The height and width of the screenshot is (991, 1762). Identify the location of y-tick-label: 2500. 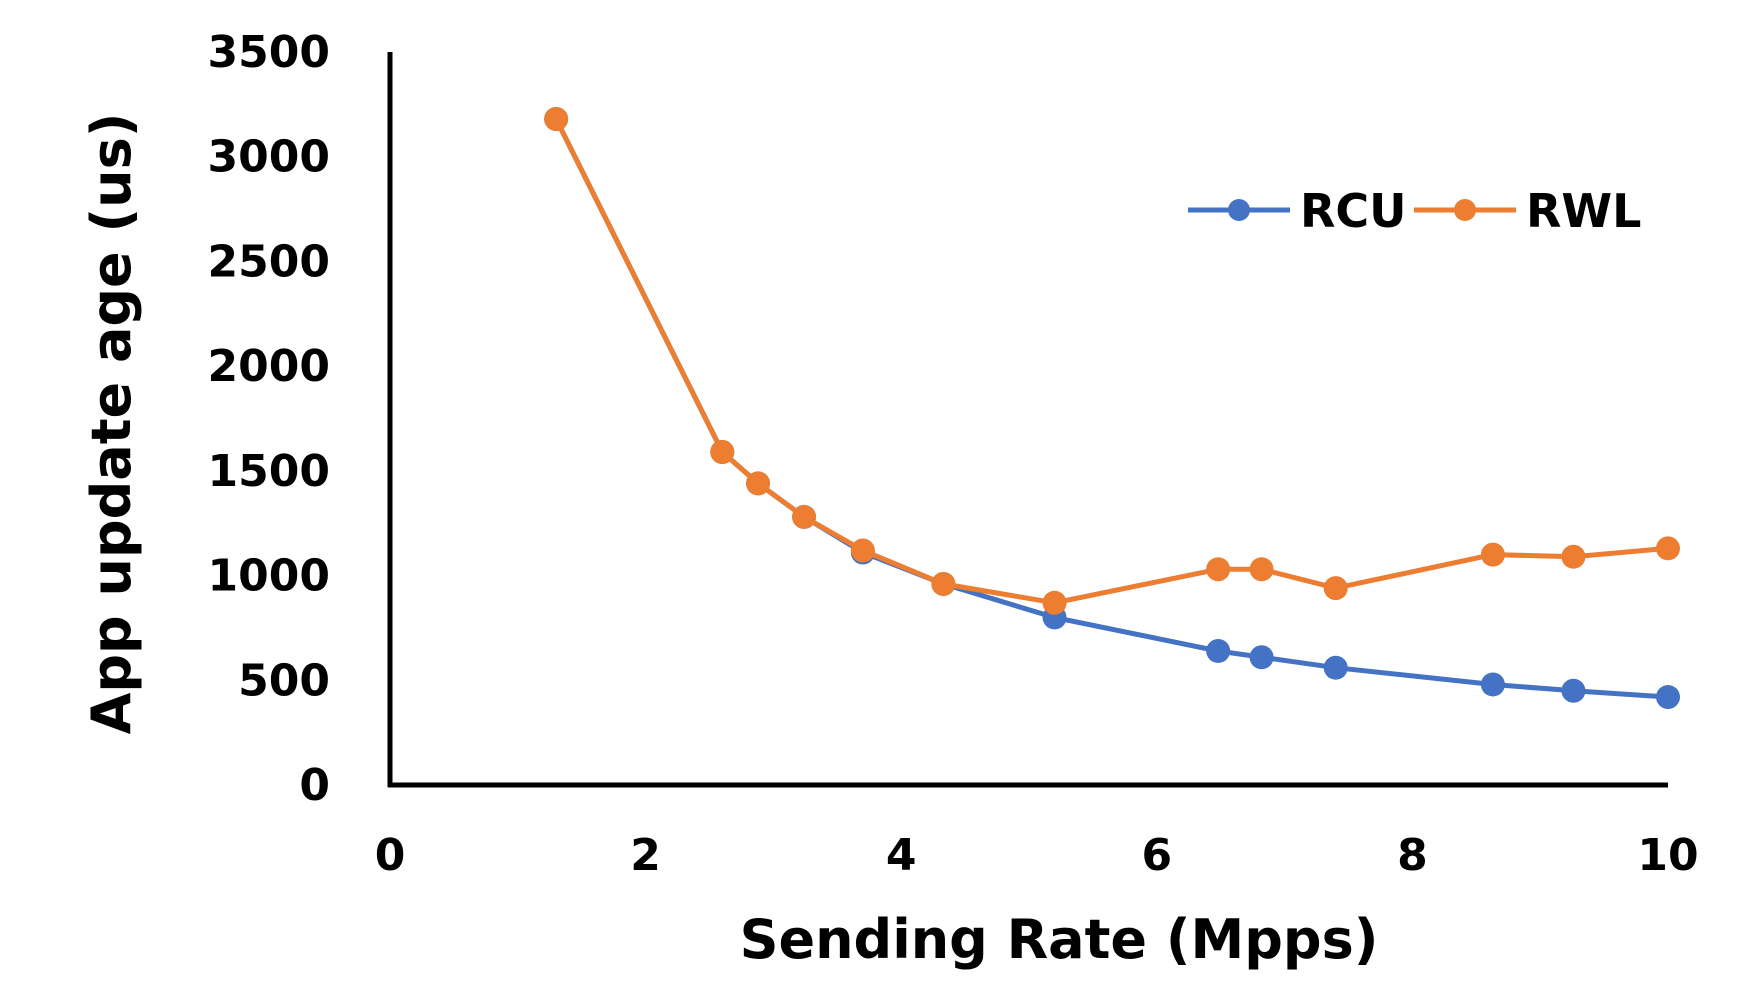
(269, 261).